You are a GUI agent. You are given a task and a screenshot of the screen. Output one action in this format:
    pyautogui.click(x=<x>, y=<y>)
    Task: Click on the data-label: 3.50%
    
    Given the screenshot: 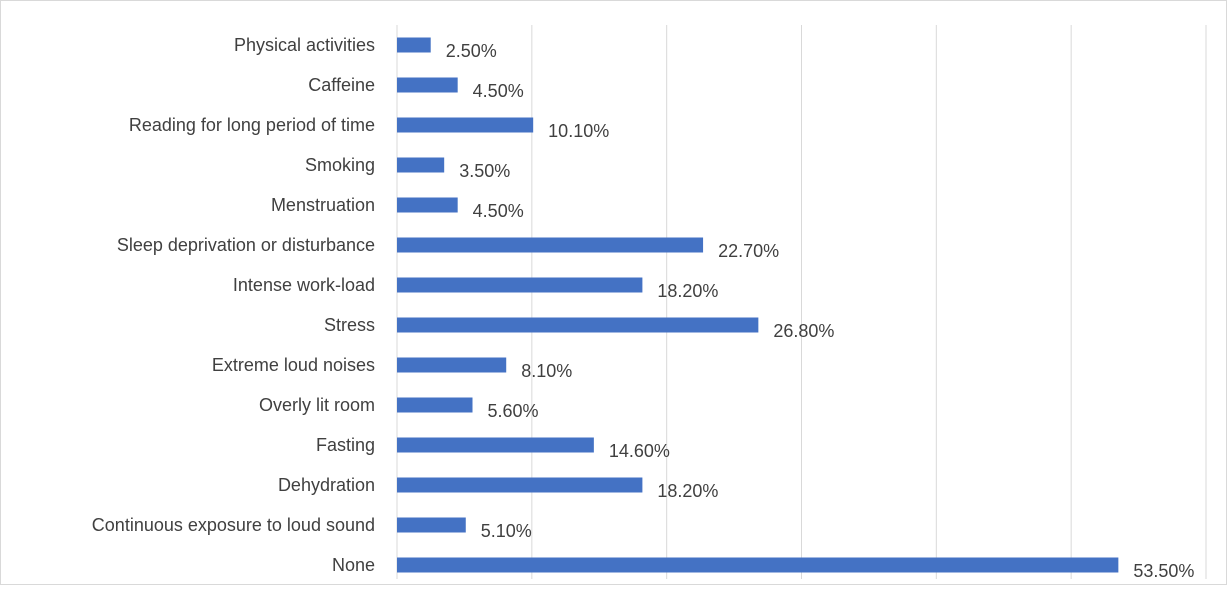 What is the action you would take?
    pyautogui.click(x=484, y=171)
    